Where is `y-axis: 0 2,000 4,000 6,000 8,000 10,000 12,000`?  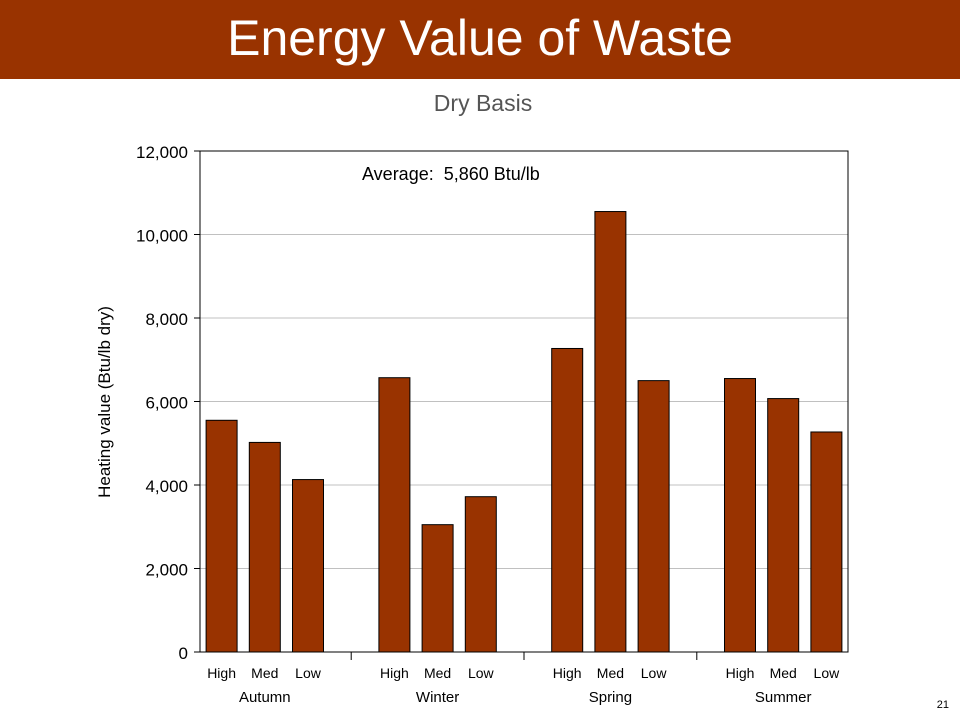 y-axis: 0 2,000 4,000 6,000 8,000 10,000 12,000 is located at coordinates (168, 403).